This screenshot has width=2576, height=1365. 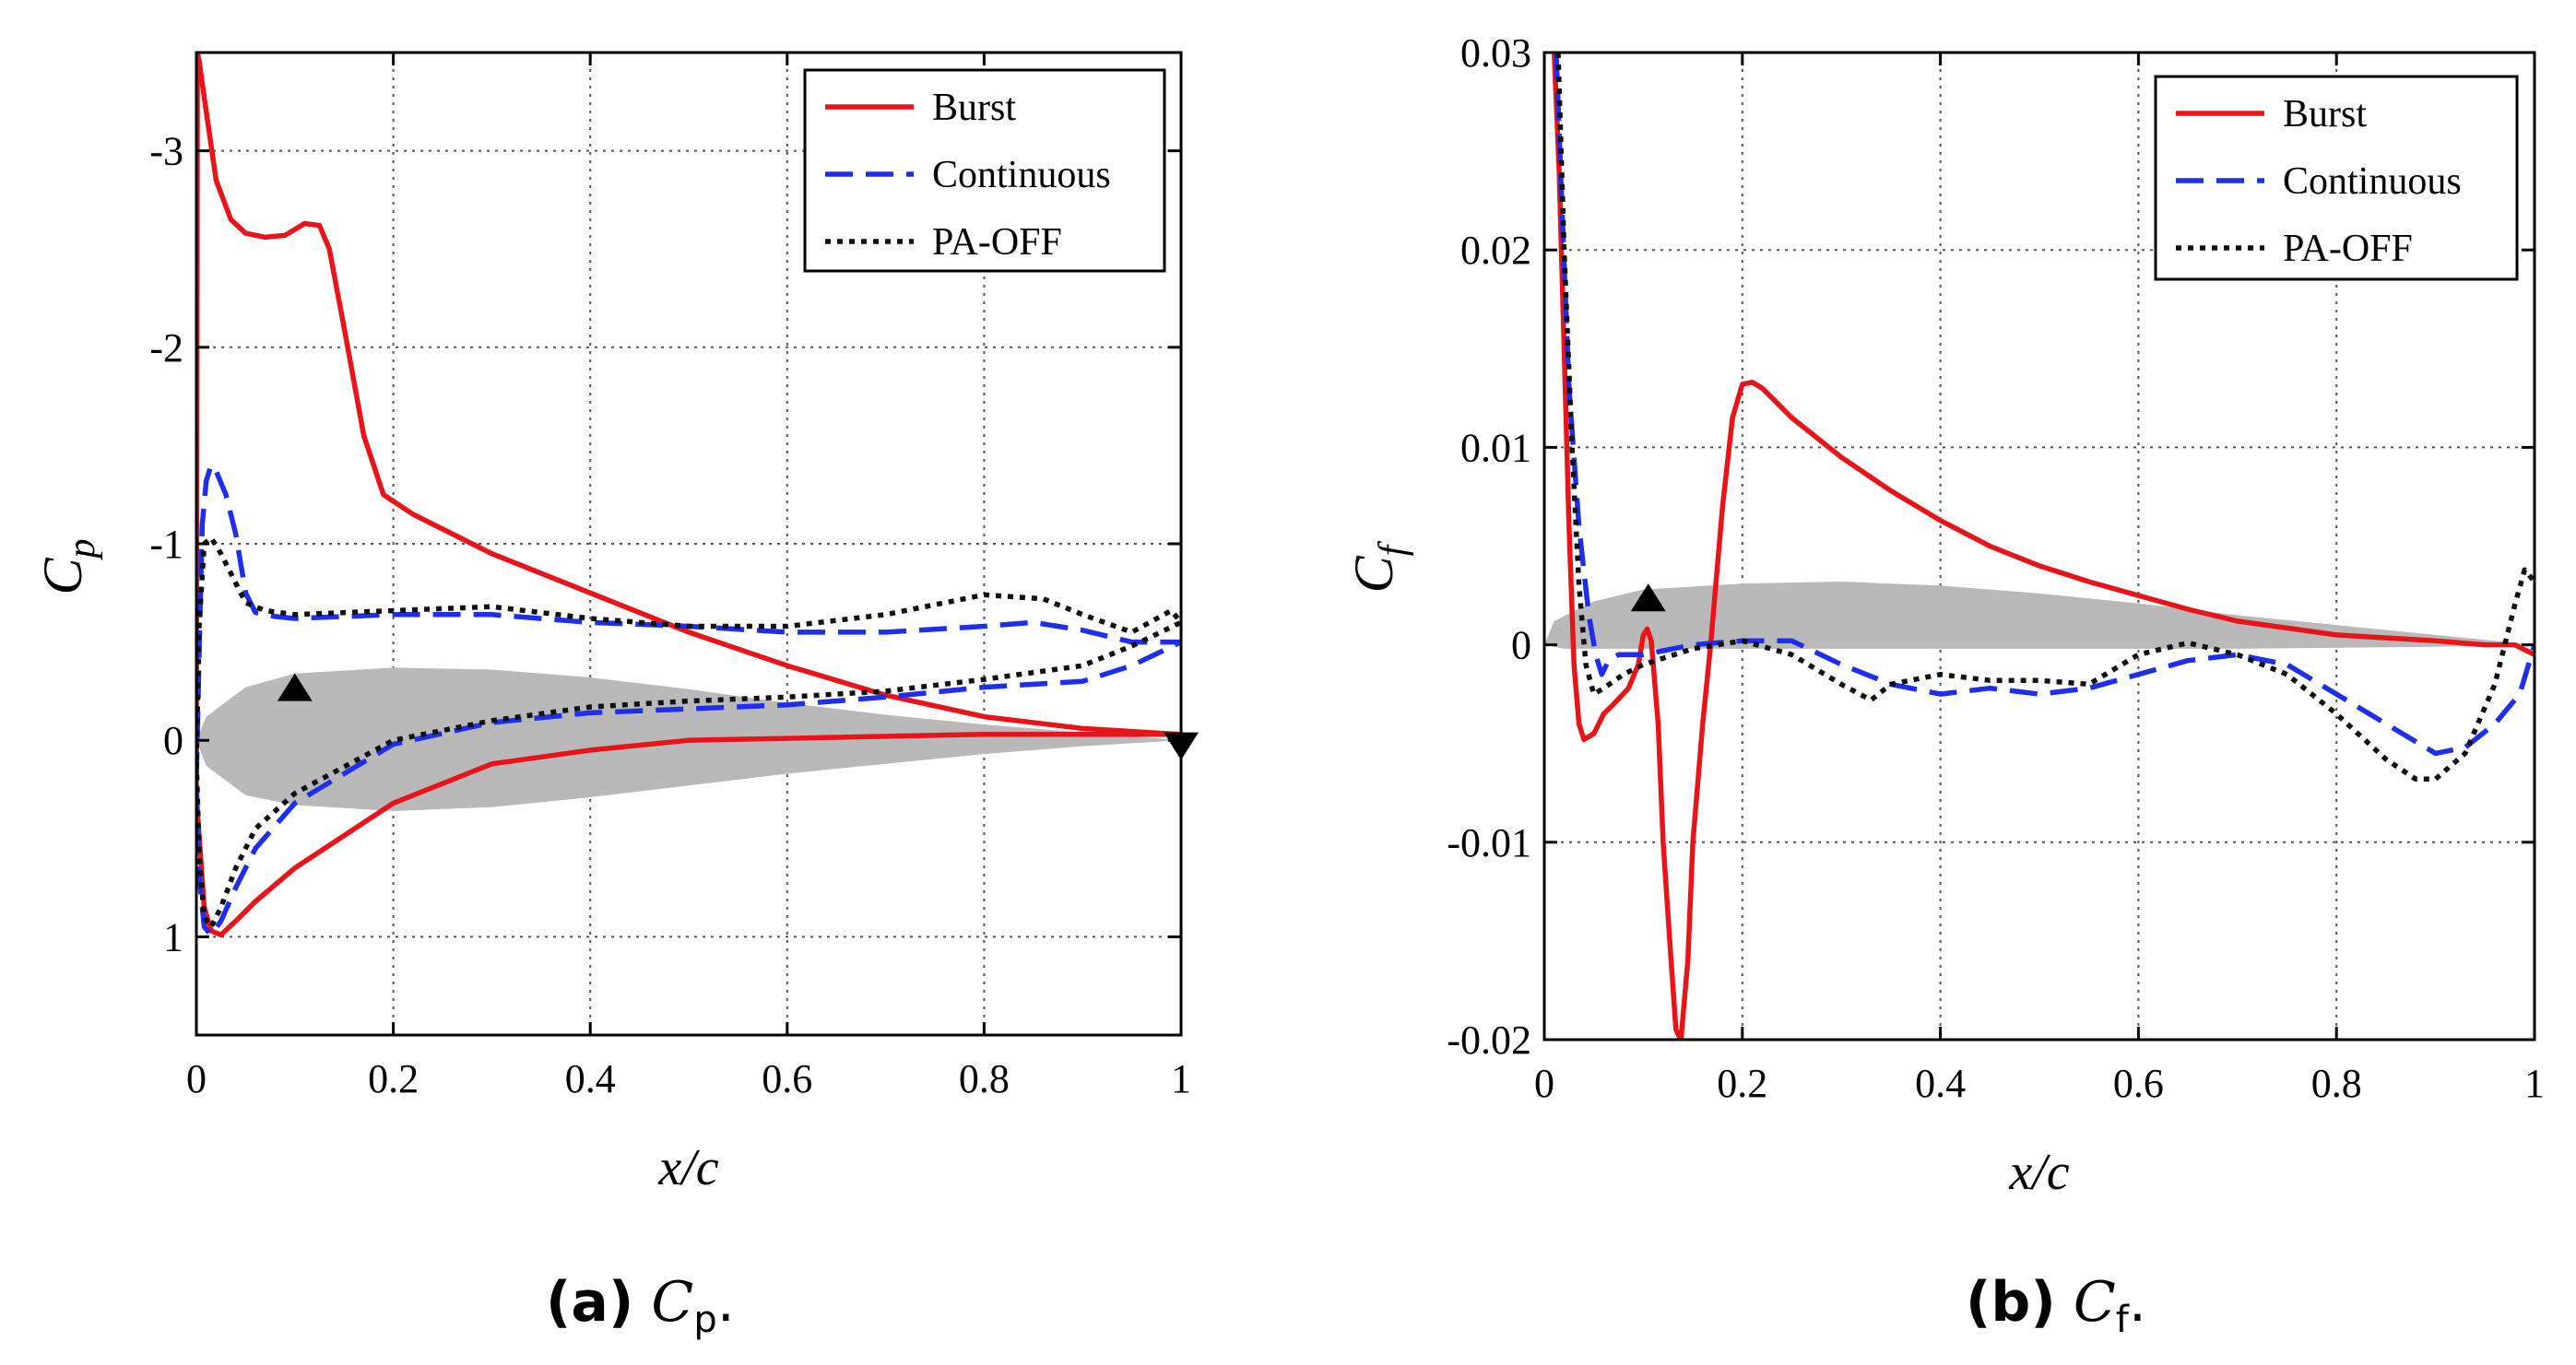 What do you see at coordinates (173, 936) in the screenshot?
I see `y-tick-label: 1` at bounding box center [173, 936].